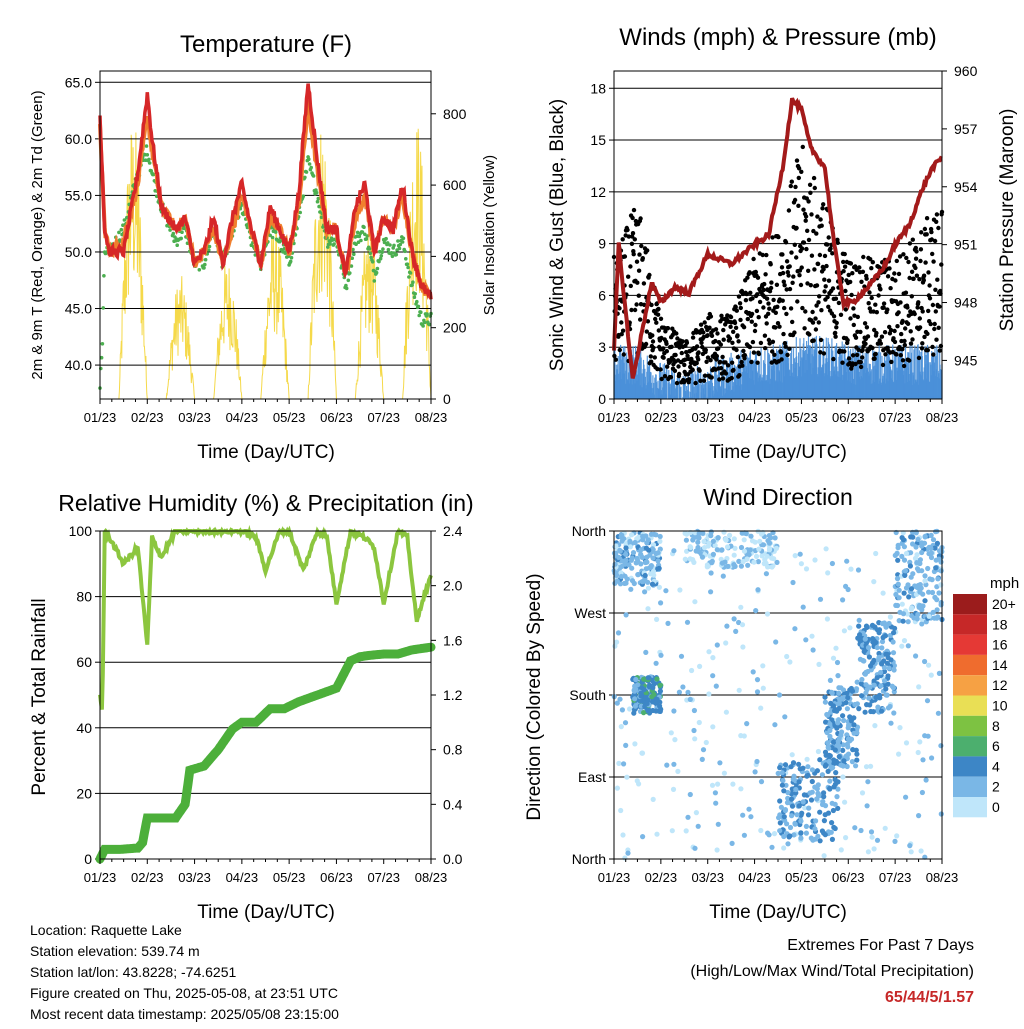 Image resolution: width=1024 pixels, height=1029 pixels. I want to click on legend-label: 6, so click(996, 746).